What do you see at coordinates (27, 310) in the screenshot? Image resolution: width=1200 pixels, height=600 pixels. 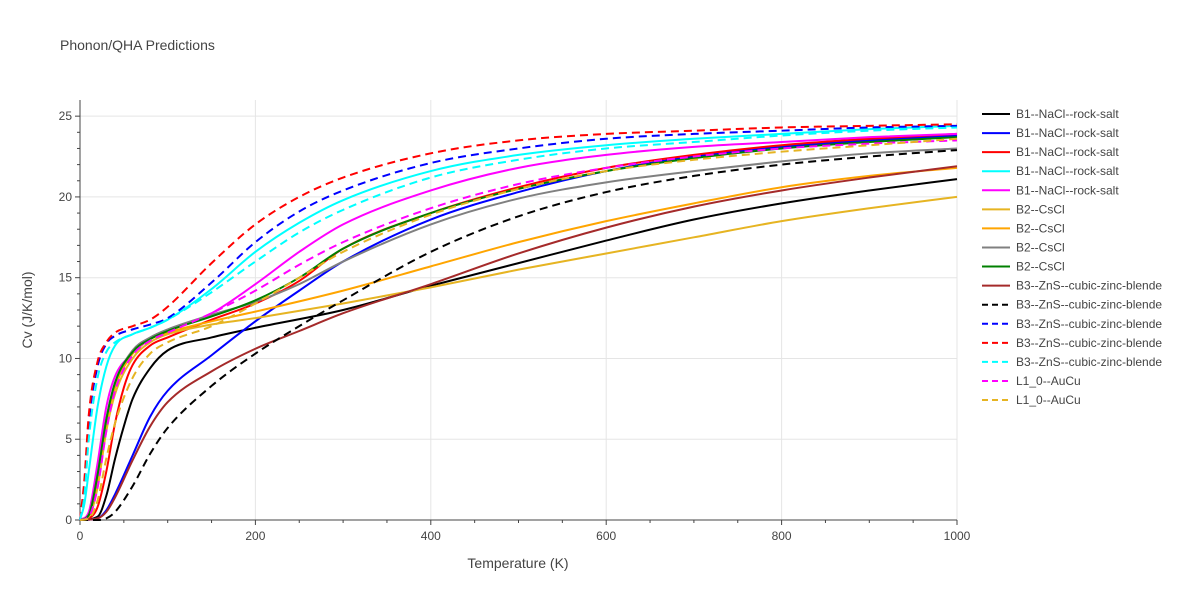 I see `y-axis-title: Cv (J/K/mol)` at bounding box center [27, 310].